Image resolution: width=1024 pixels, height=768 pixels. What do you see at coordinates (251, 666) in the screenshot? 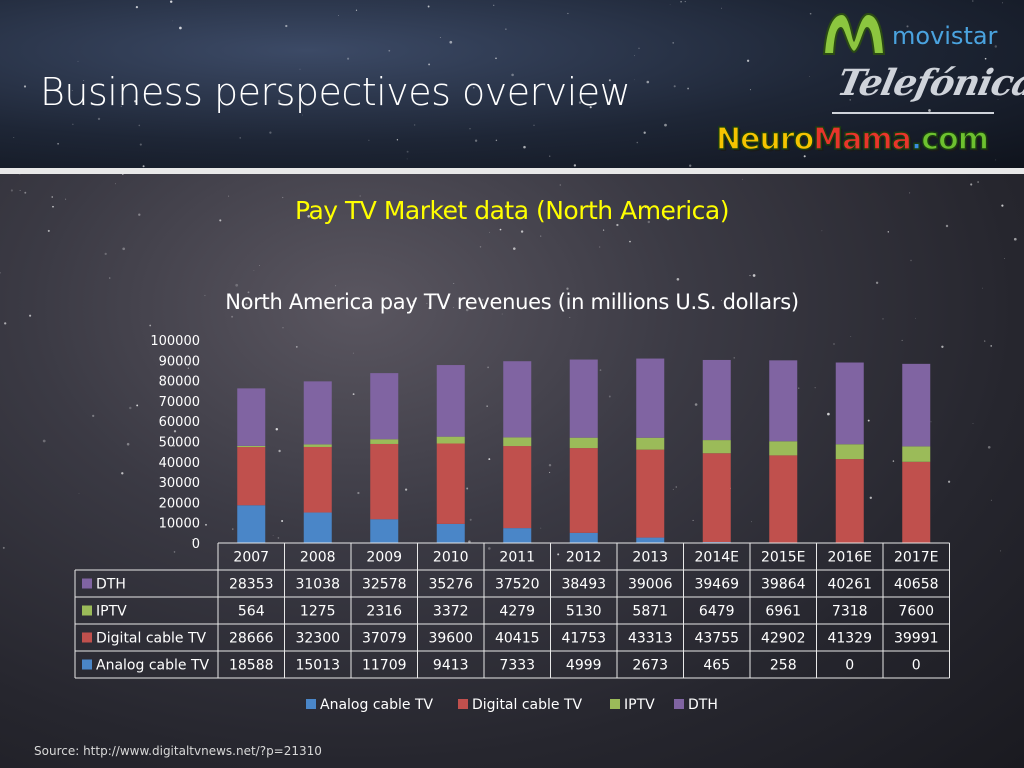
I see `table-cell-value: 18588` at bounding box center [251, 666].